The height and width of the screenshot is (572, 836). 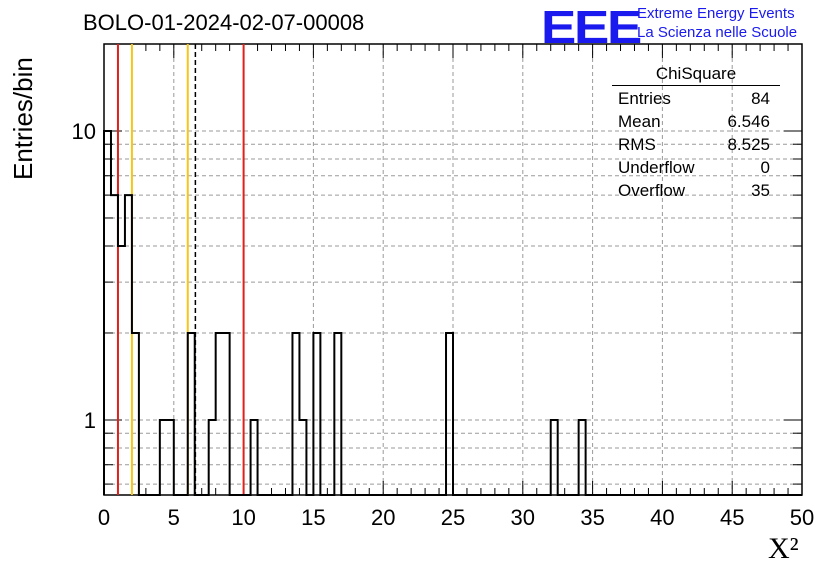 I want to click on x-tick-label: 25, so click(x=453, y=517).